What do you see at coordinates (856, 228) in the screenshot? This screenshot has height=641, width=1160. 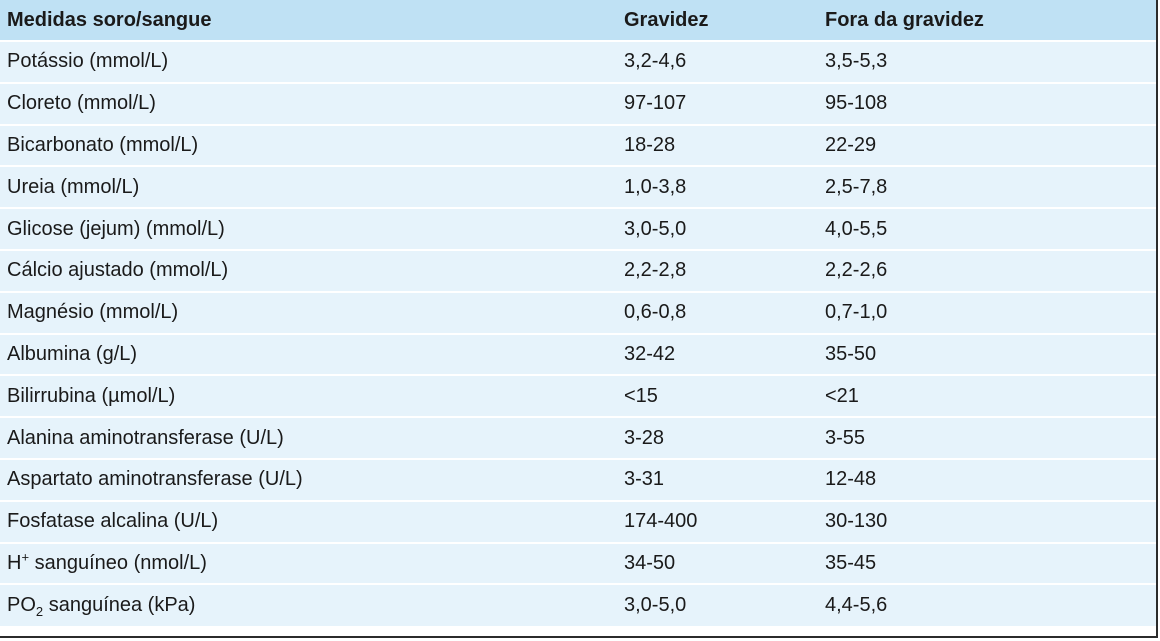 I see `cell-non-pregnancy: 4,0-5,5` at bounding box center [856, 228].